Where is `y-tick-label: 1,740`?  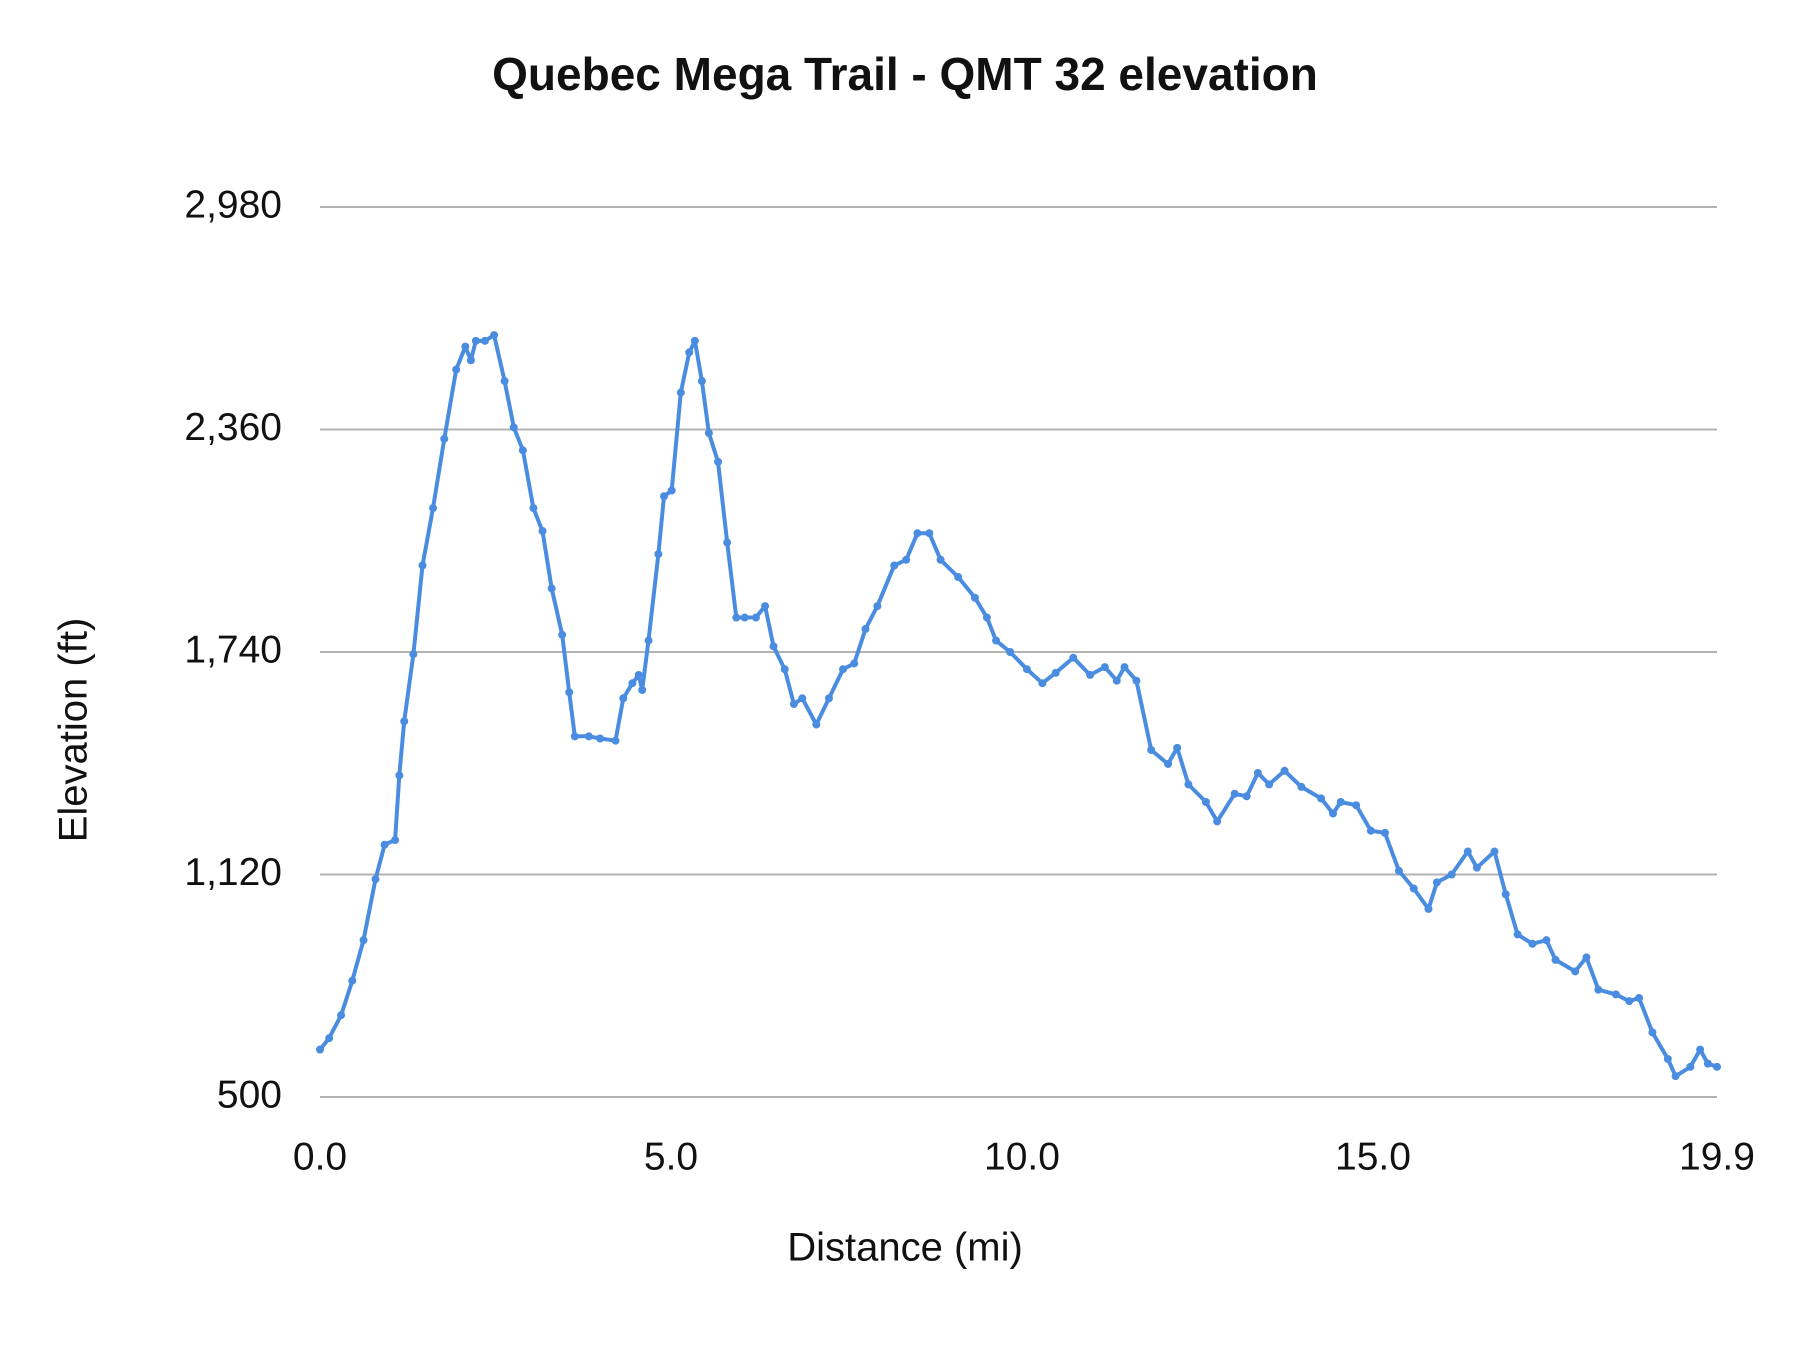 y-tick-label: 1,740 is located at coordinates (233, 649).